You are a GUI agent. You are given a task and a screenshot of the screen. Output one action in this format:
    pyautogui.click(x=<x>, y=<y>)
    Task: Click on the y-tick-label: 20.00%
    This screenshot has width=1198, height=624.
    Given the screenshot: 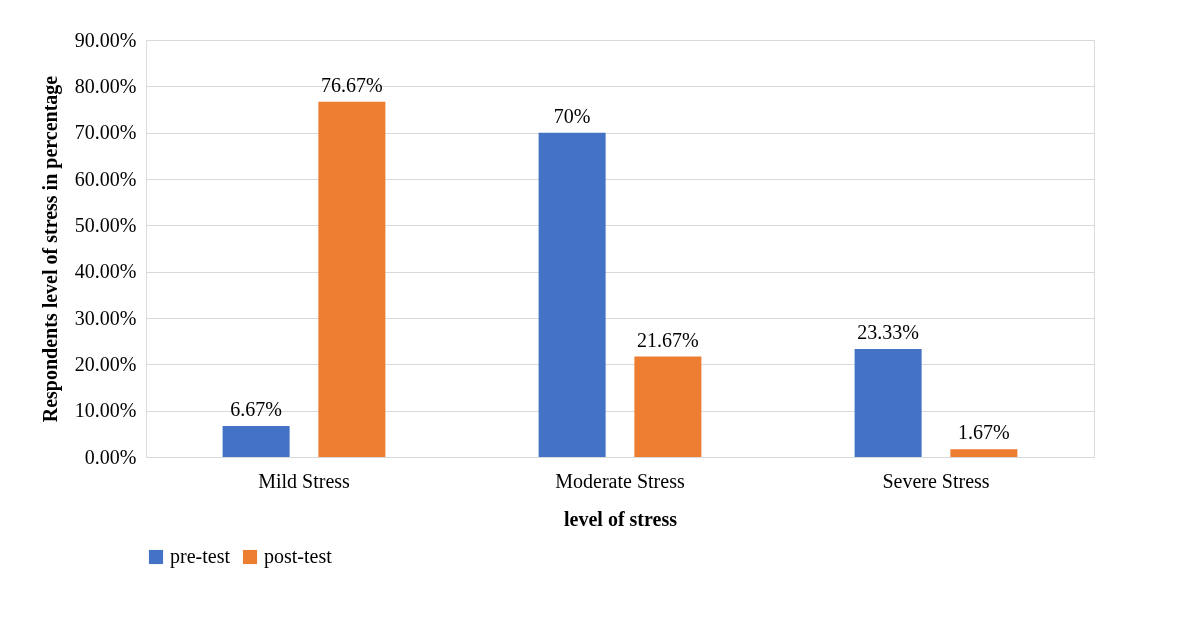 What is the action you would take?
    pyautogui.click(x=105, y=363)
    